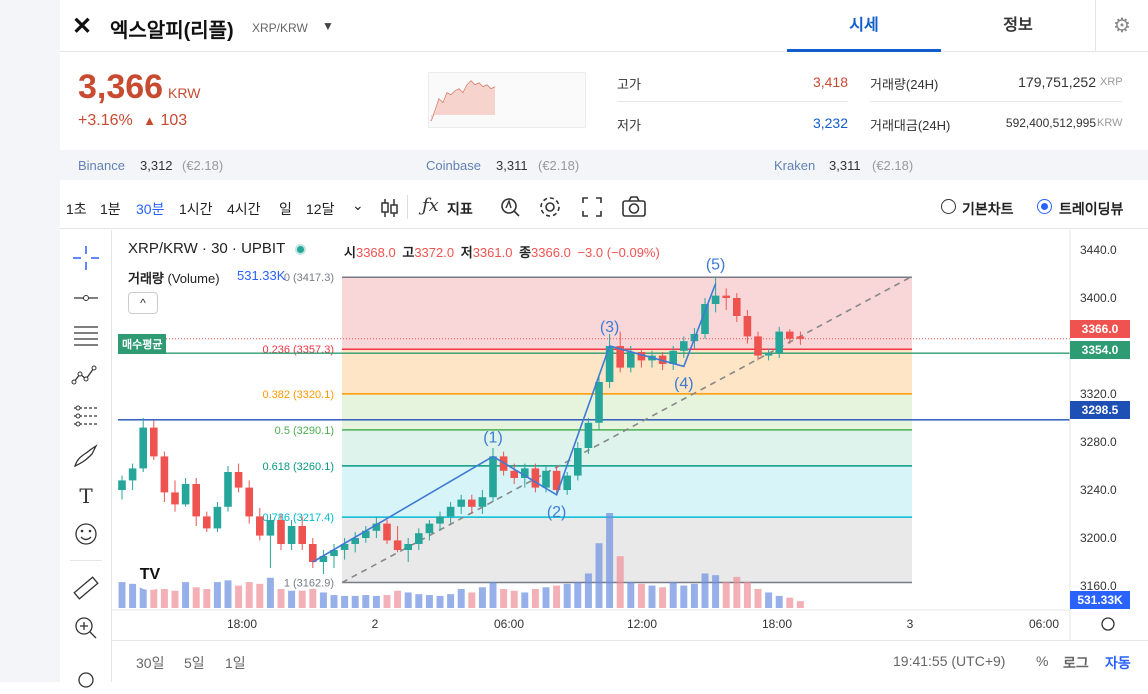  What do you see at coordinates (389, 208) in the screenshot?
I see `candle-type-icon` at bounding box center [389, 208].